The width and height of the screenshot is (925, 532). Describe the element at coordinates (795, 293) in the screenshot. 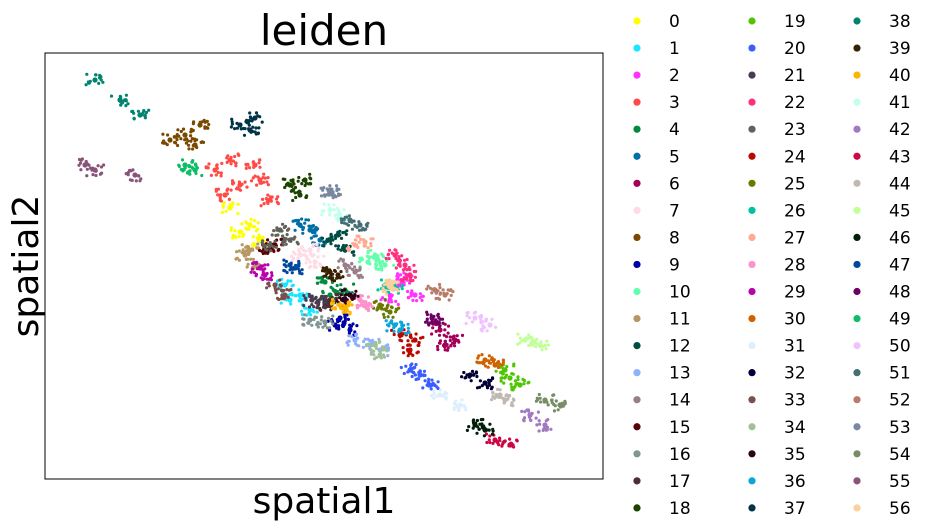

I see `legend-label-29: 29` at that location.